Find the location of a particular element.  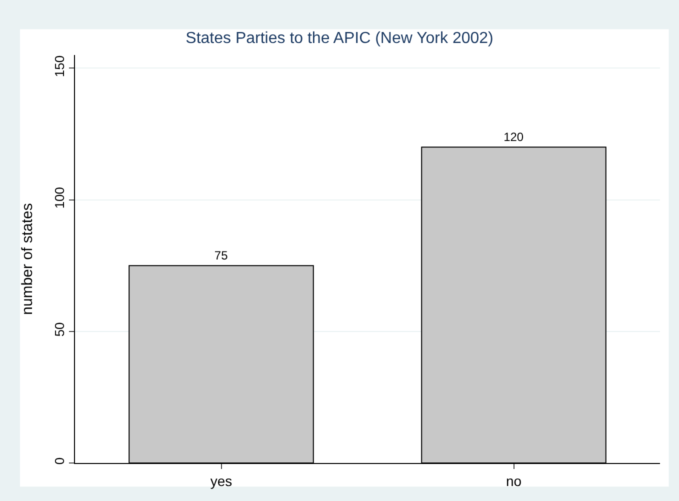

x-tick-label: no is located at coordinates (514, 480).